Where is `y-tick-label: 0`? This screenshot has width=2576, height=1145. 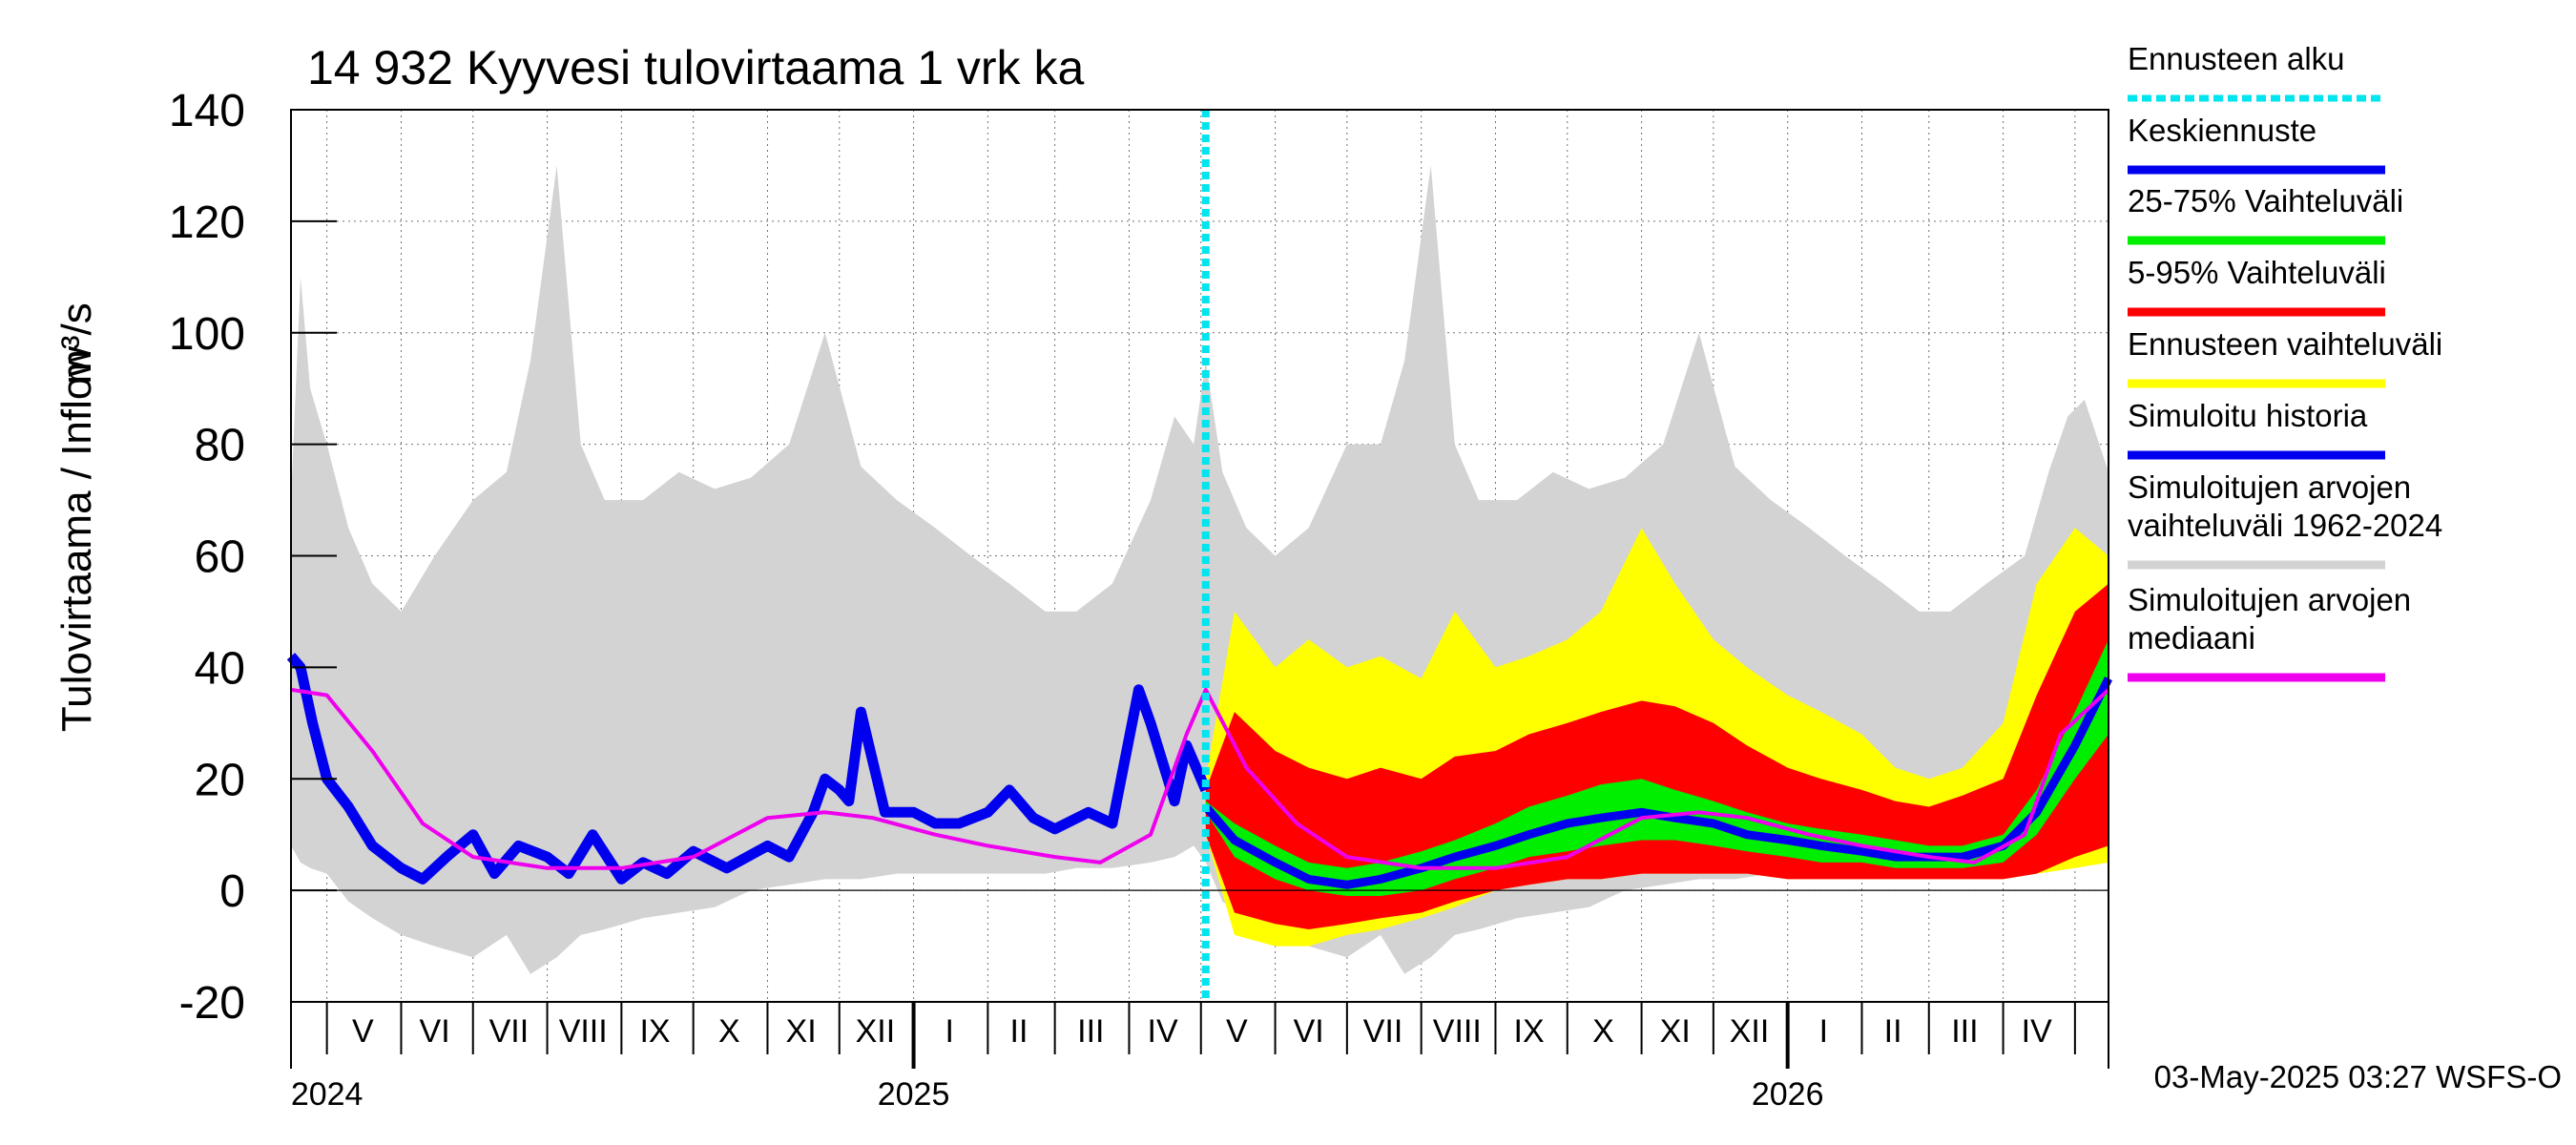
y-tick-label: 0 is located at coordinates (232, 892).